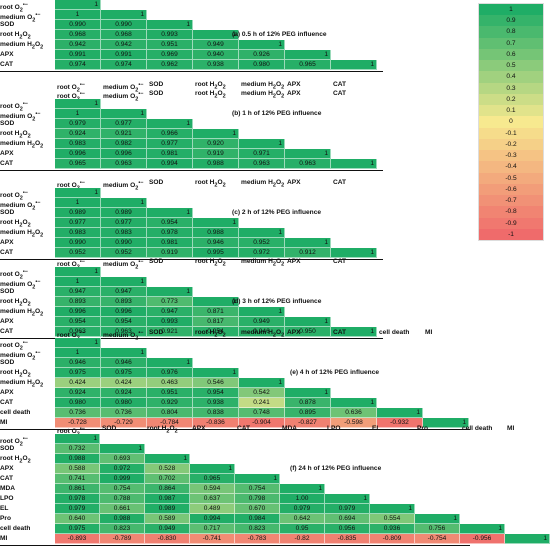 Image resolution: width=550 pixels, height=546 pixels. What do you see at coordinates (124, 302) in the screenshot?
I see `correlation-cell: 0.893` at bounding box center [124, 302].